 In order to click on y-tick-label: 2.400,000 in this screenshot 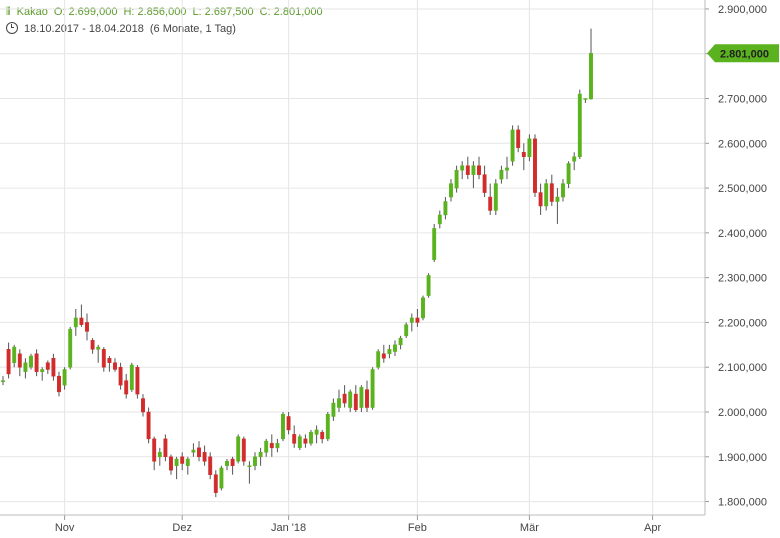, I will do `click(742, 234)`.